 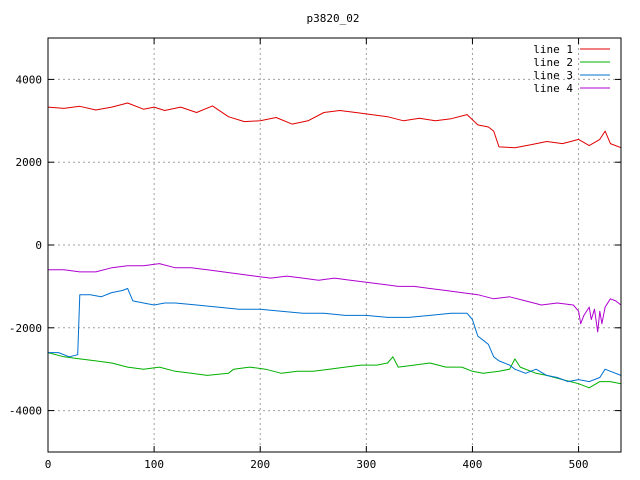 What do you see at coordinates (553, 75) in the screenshot?
I see `legend-label-3: line 3` at bounding box center [553, 75].